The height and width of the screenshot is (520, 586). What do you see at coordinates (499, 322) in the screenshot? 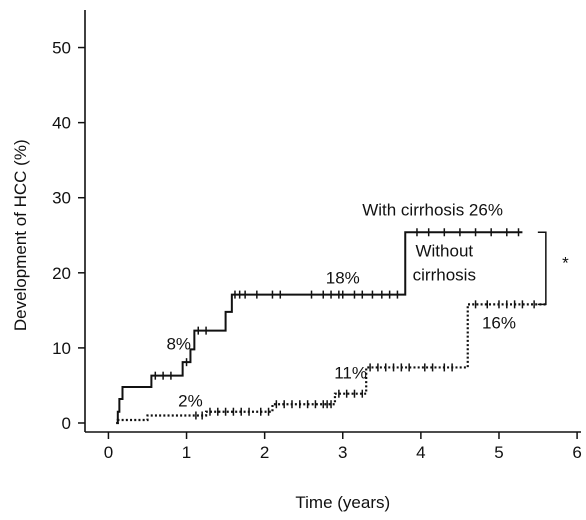
I see `annotation-label: 16%` at bounding box center [499, 322].